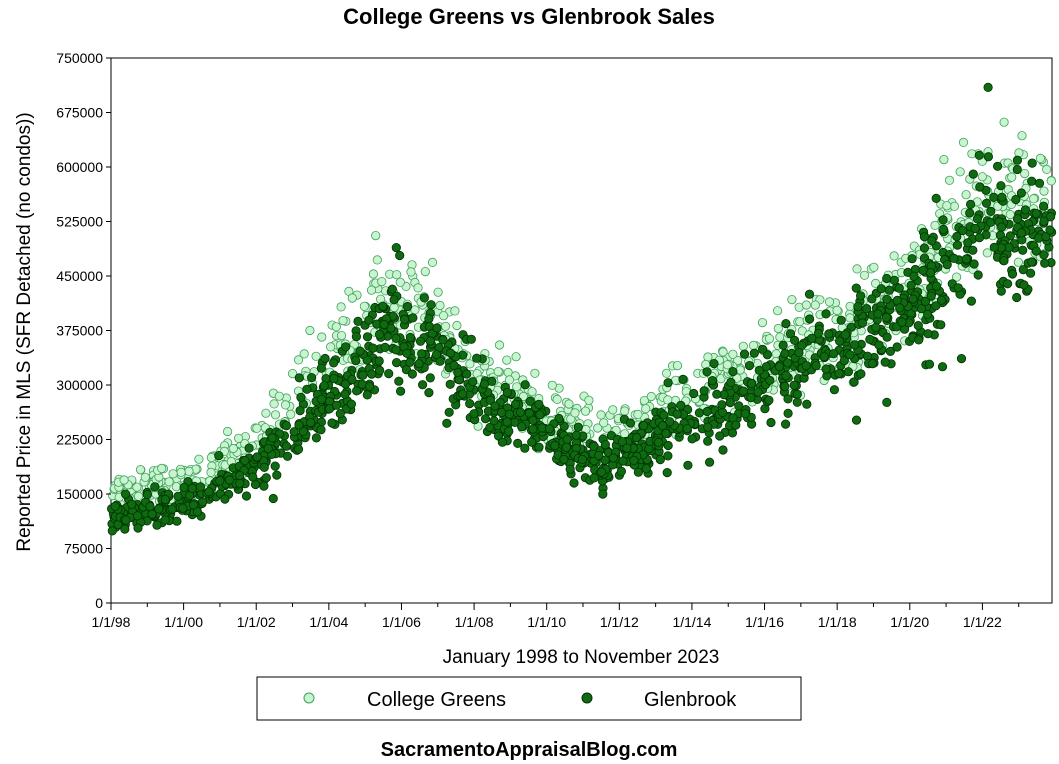 The height and width of the screenshot is (764, 1059). I want to click on legend-box, so click(529, 698).